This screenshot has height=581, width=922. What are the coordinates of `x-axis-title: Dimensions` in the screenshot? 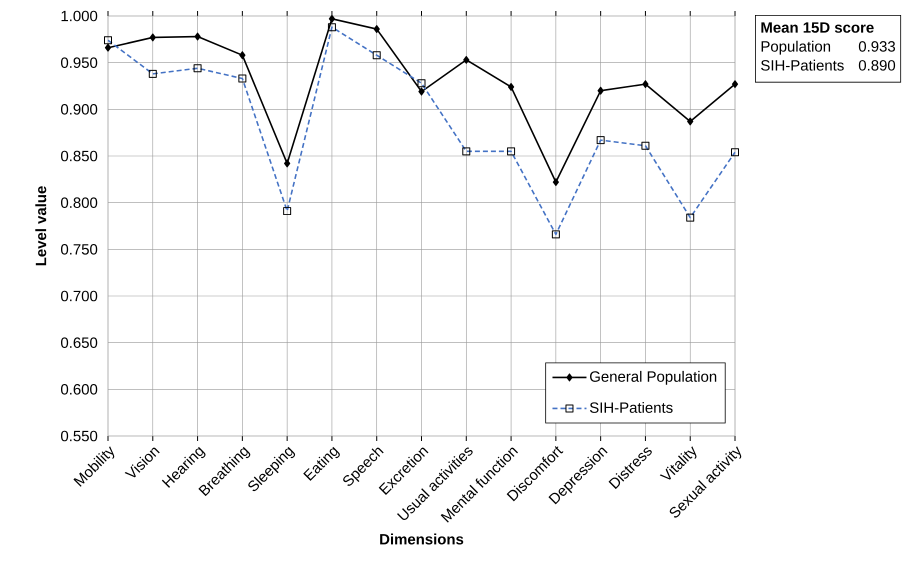 It's located at (422, 539).